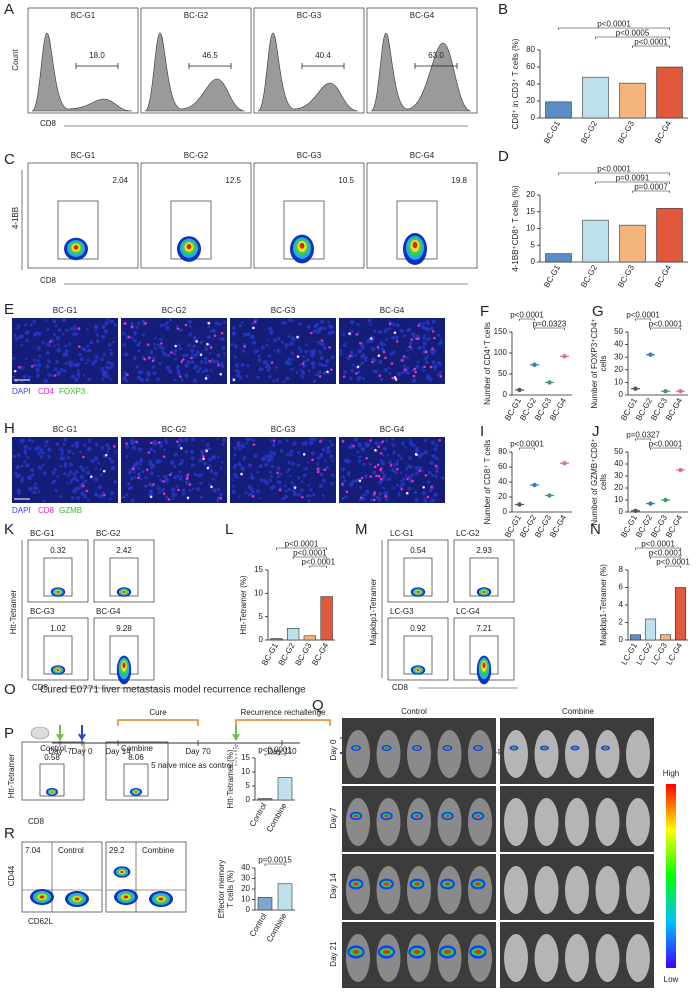  I want to click on plot-title: BC-G3, so click(42, 611).